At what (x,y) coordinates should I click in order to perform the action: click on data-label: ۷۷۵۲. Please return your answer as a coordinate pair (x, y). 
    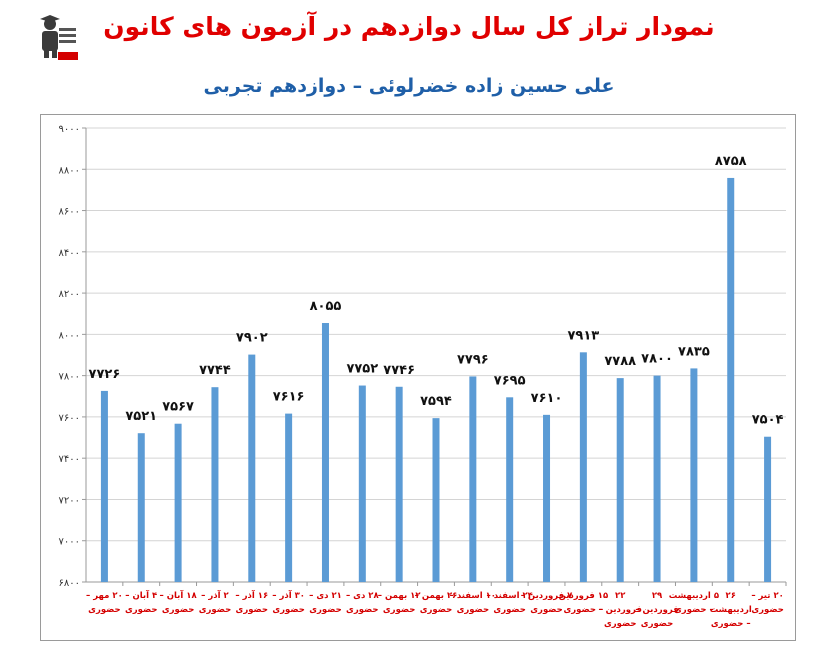
    Looking at the image, I should click on (362, 369).